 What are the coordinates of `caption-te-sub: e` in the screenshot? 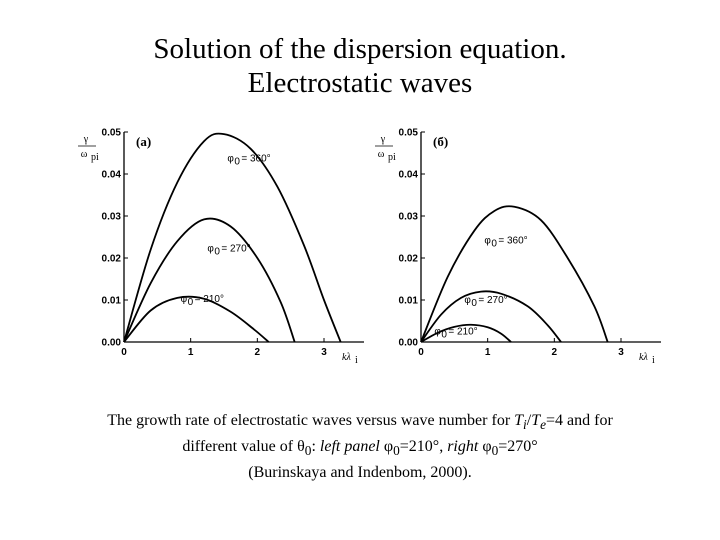 It's located at (543, 425).